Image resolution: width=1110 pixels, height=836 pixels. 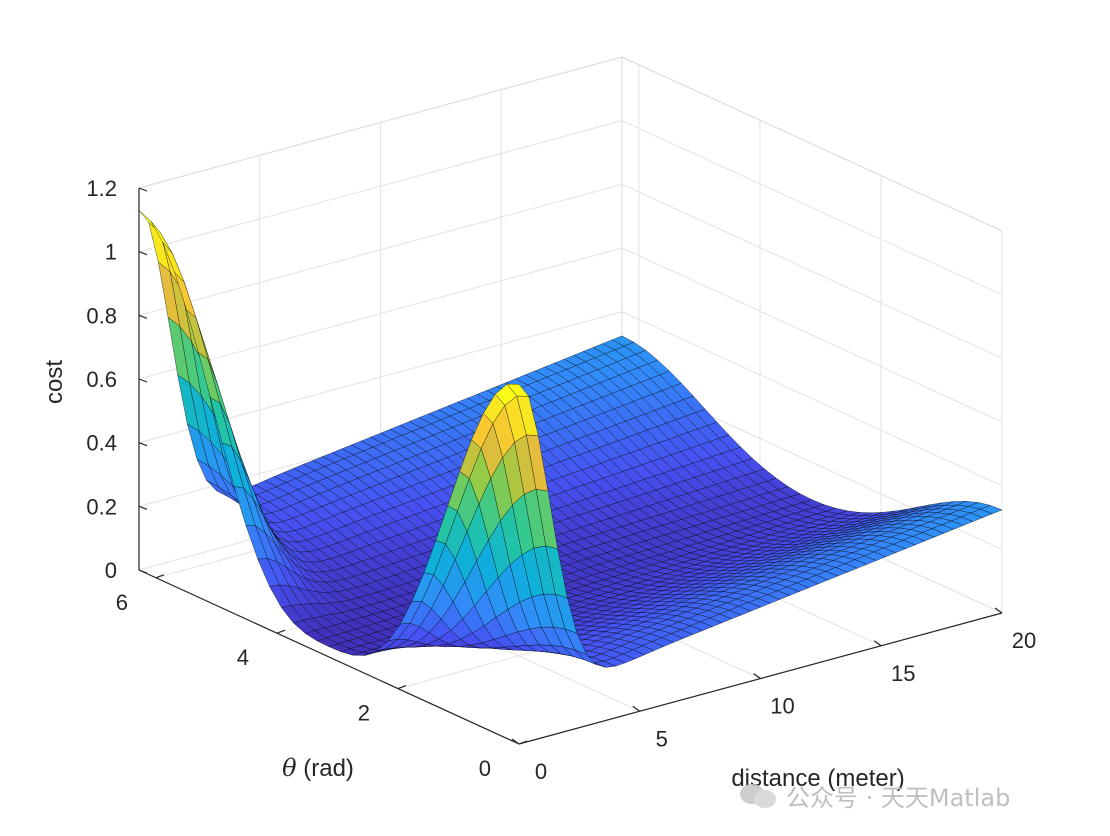 What do you see at coordinates (898, 797) in the screenshot?
I see `watermark-text: 公众号 · 天天Matlab` at bounding box center [898, 797].